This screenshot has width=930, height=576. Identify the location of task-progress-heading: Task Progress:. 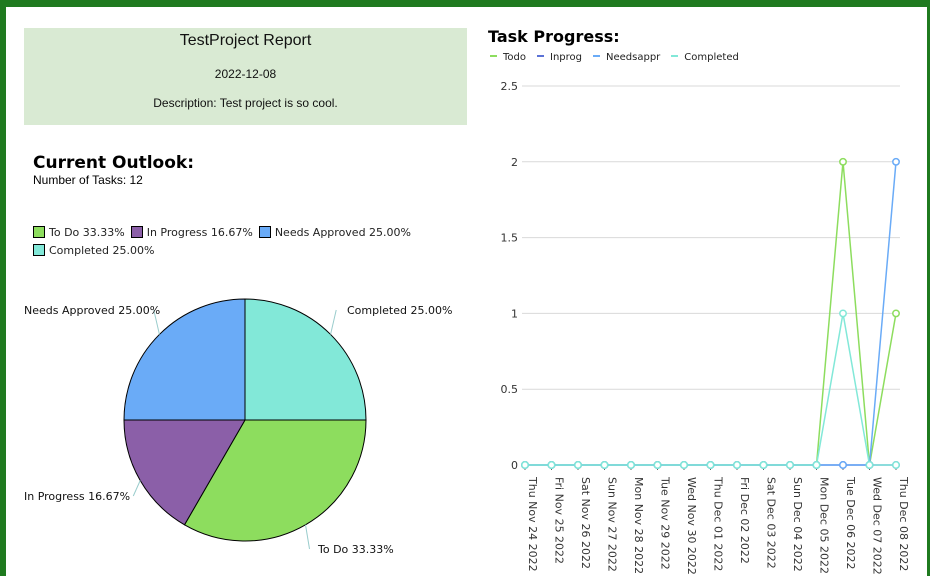
(554, 36).